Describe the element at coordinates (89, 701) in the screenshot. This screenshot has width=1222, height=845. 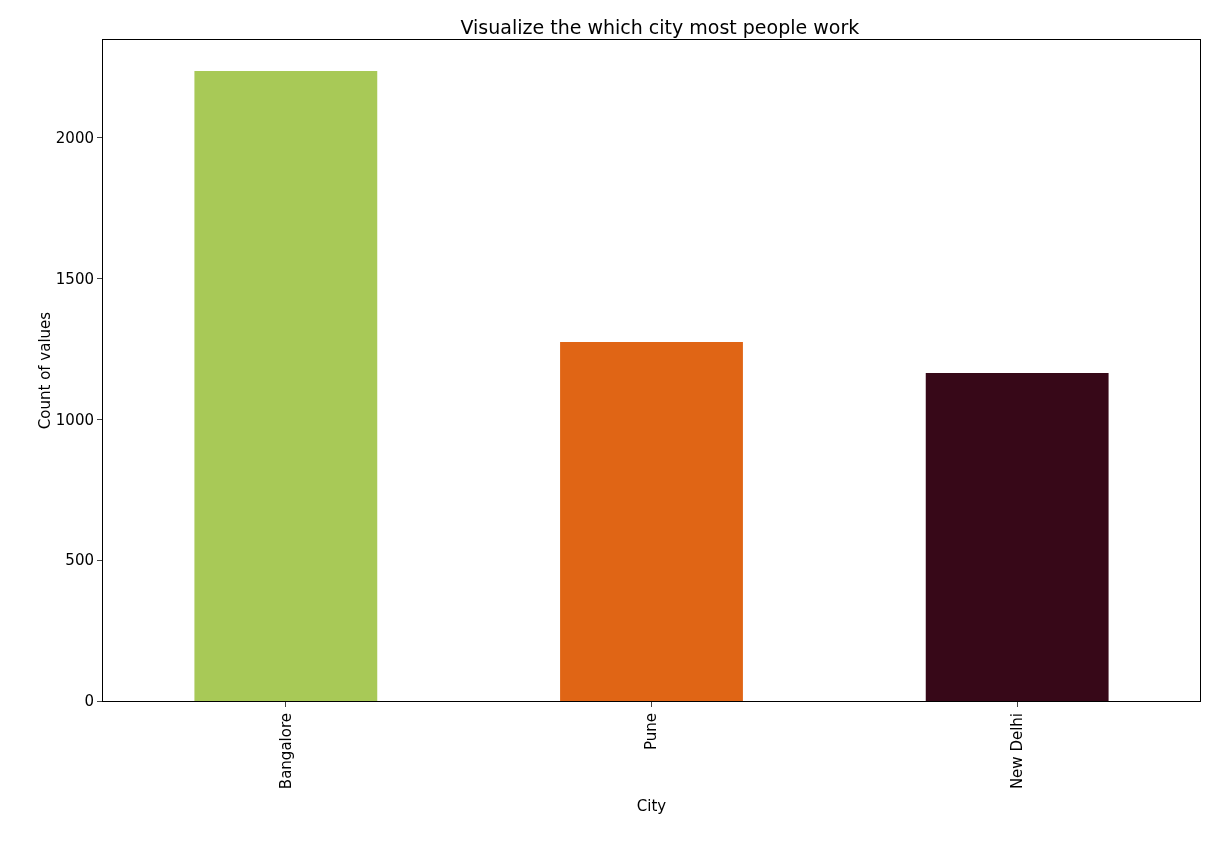
I see `y-tick-label: 0` at that location.